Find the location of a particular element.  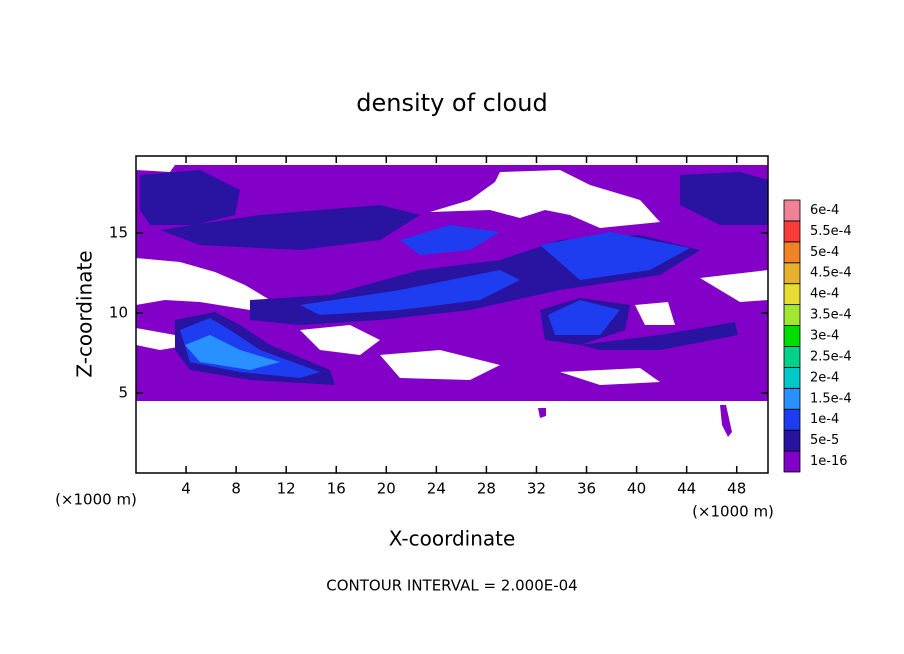

y-tick-label: 15 is located at coordinates (118, 232).